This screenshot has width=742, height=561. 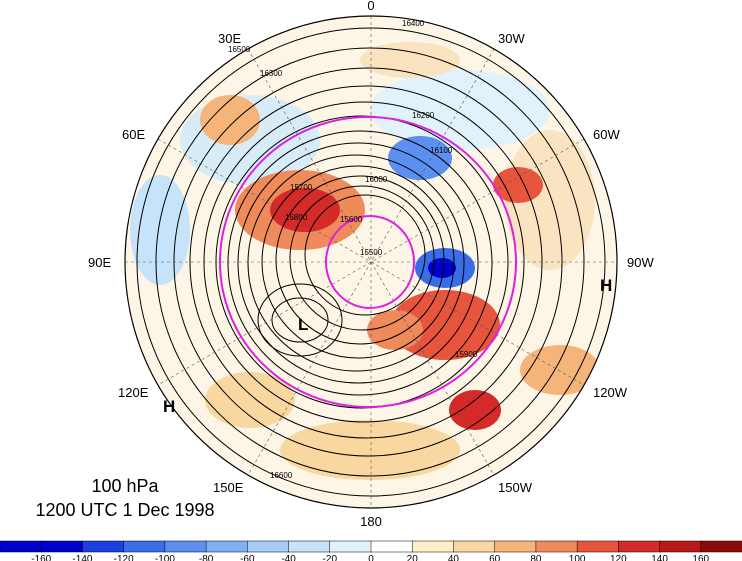 What do you see at coordinates (371, 557) in the screenshot?
I see `colorbar-tick-label: 0` at bounding box center [371, 557].